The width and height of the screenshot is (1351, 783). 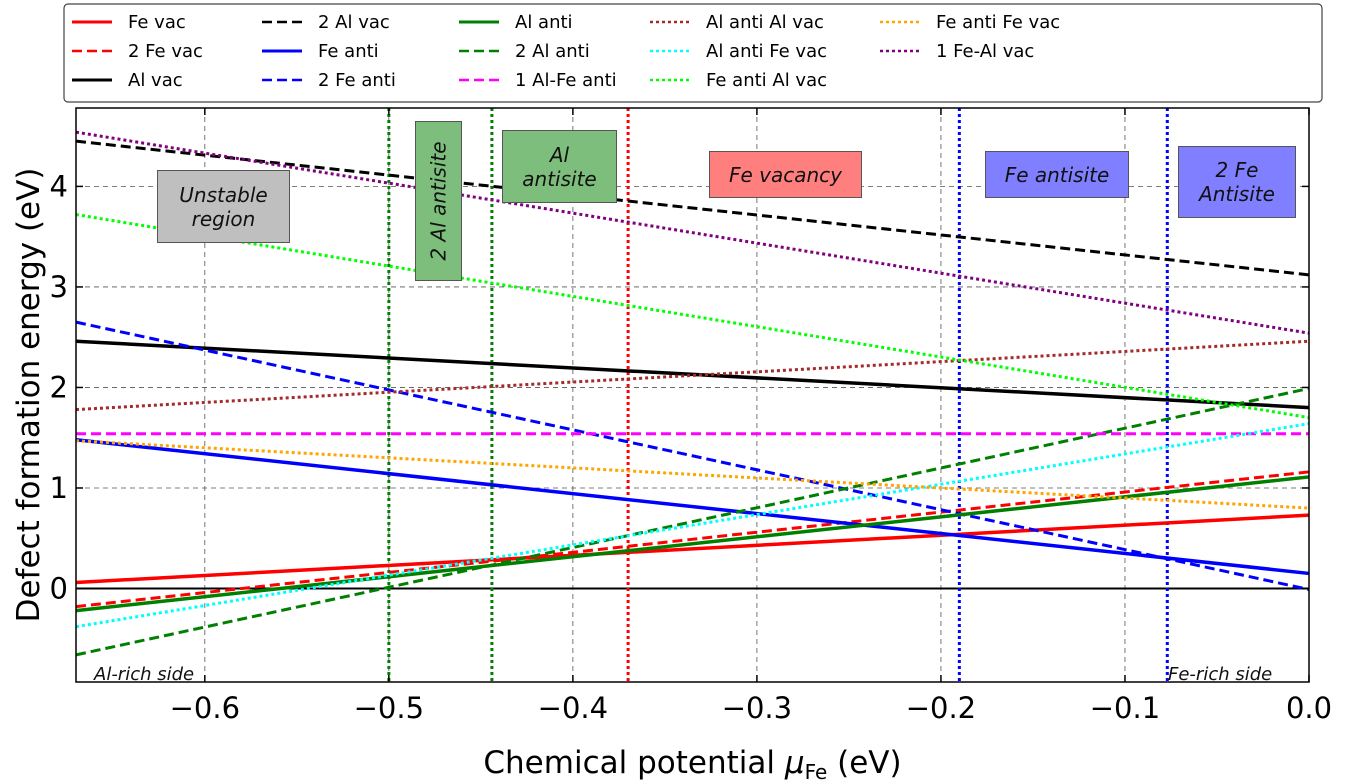 What do you see at coordinates (985, 51) in the screenshot?
I see `legend-label-13: 1 Fe-Al vac` at bounding box center [985, 51].